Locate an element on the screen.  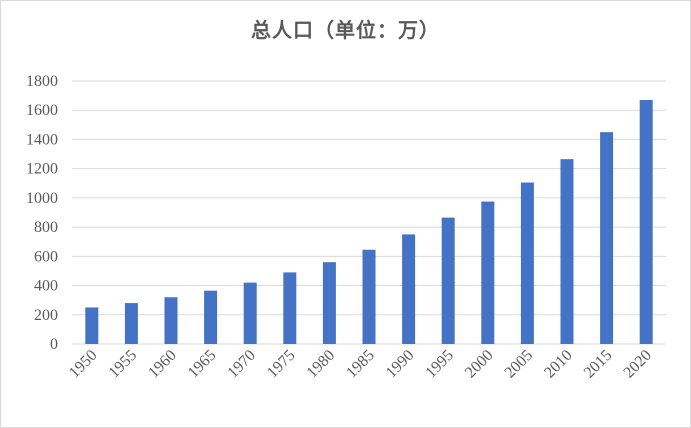
x-tick-label: 1990 is located at coordinates (400, 364).